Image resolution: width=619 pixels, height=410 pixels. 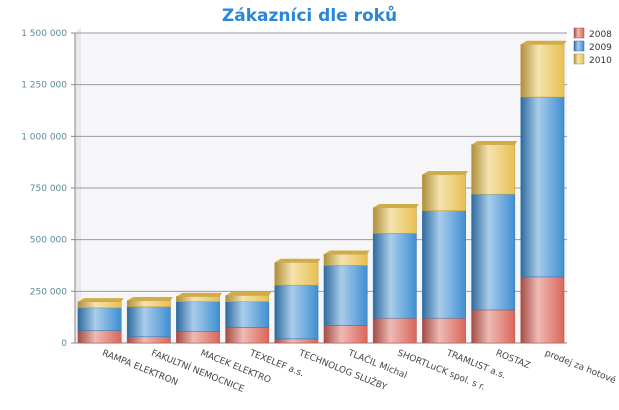 I want to click on y-tick-label: 1 250 000, so click(x=44, y=86).